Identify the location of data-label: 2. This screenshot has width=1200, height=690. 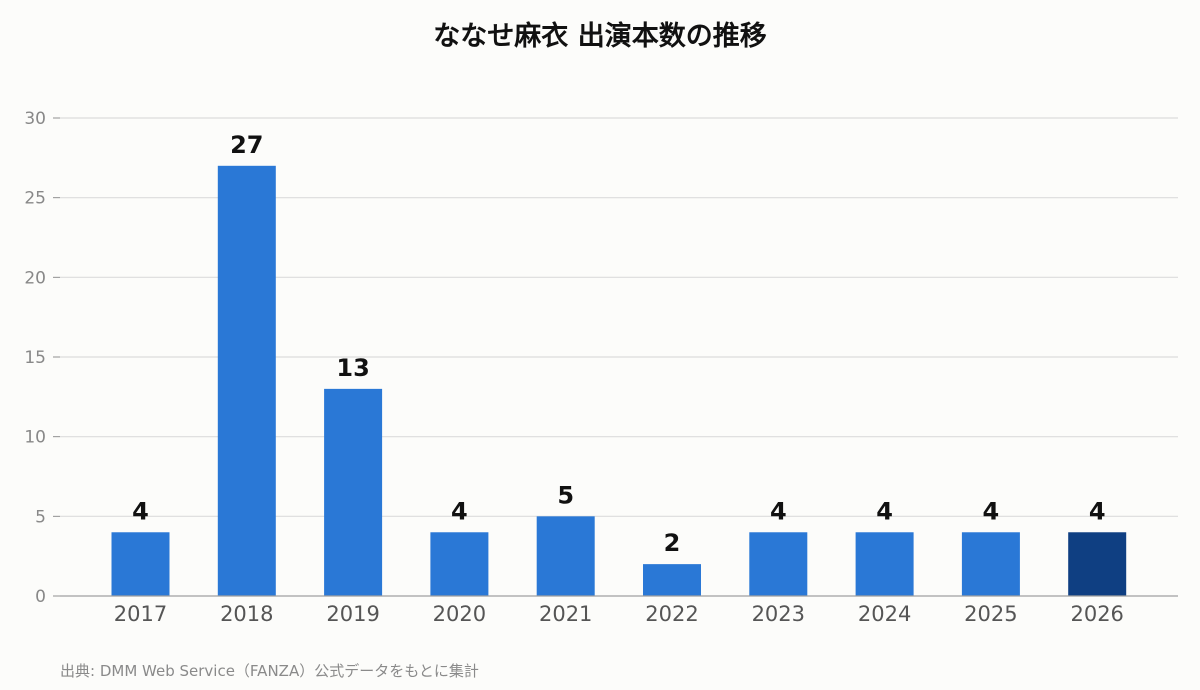
(672, 543).